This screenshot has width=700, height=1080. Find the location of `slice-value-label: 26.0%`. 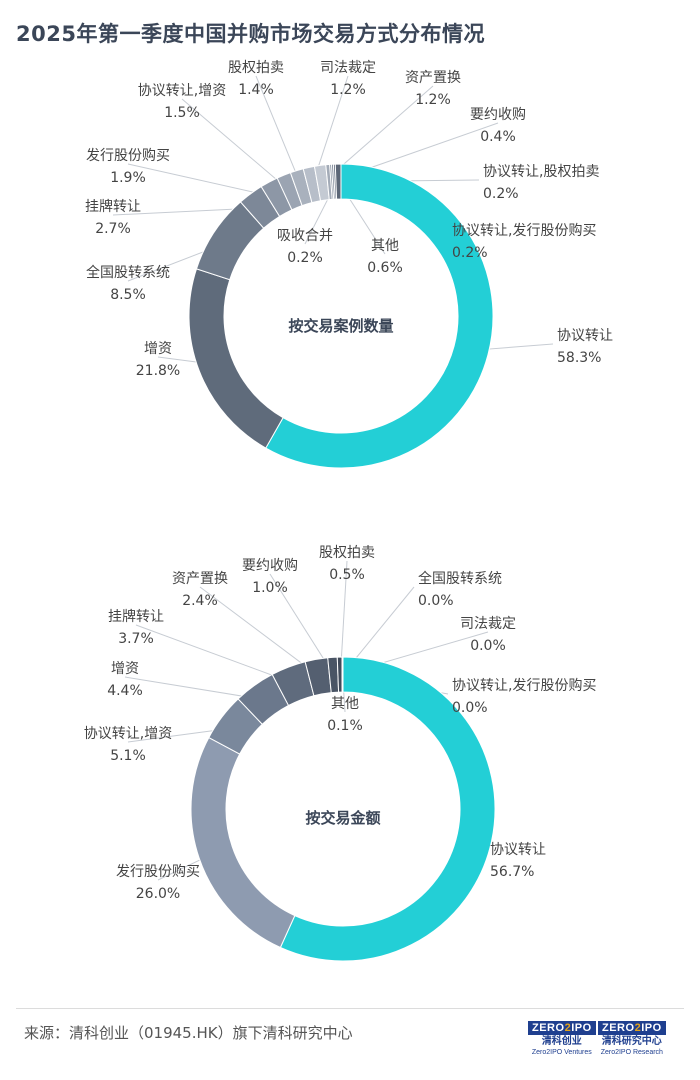

slice-value-label: 26.0% is located at coordinates (158, 894).